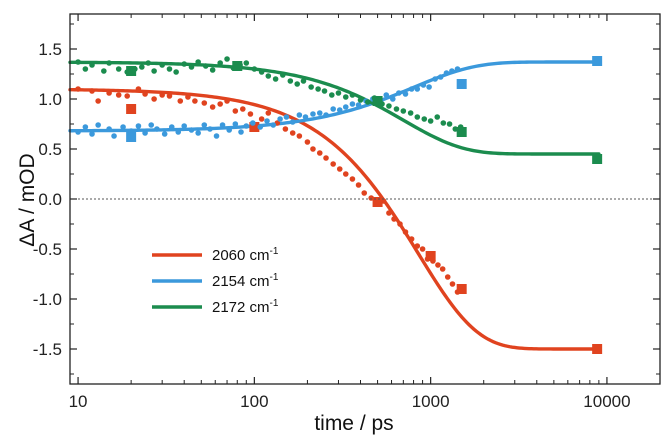  I want to click on y-tick-label: 1.0, so click(50, 99).